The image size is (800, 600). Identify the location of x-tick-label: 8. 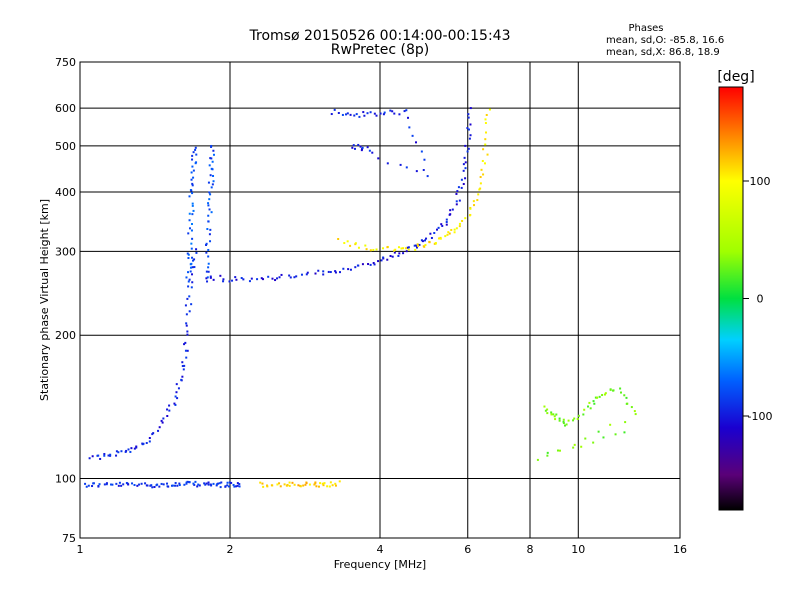
(530, 549).